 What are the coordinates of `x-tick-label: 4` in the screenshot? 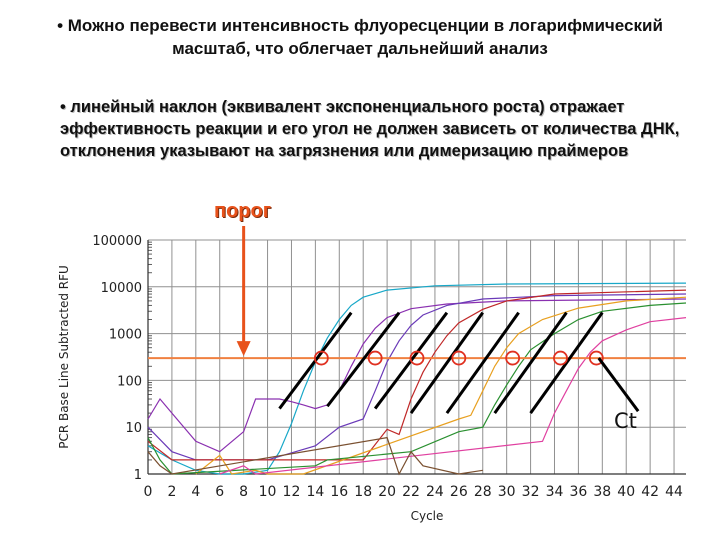 It's located at (195, 492).